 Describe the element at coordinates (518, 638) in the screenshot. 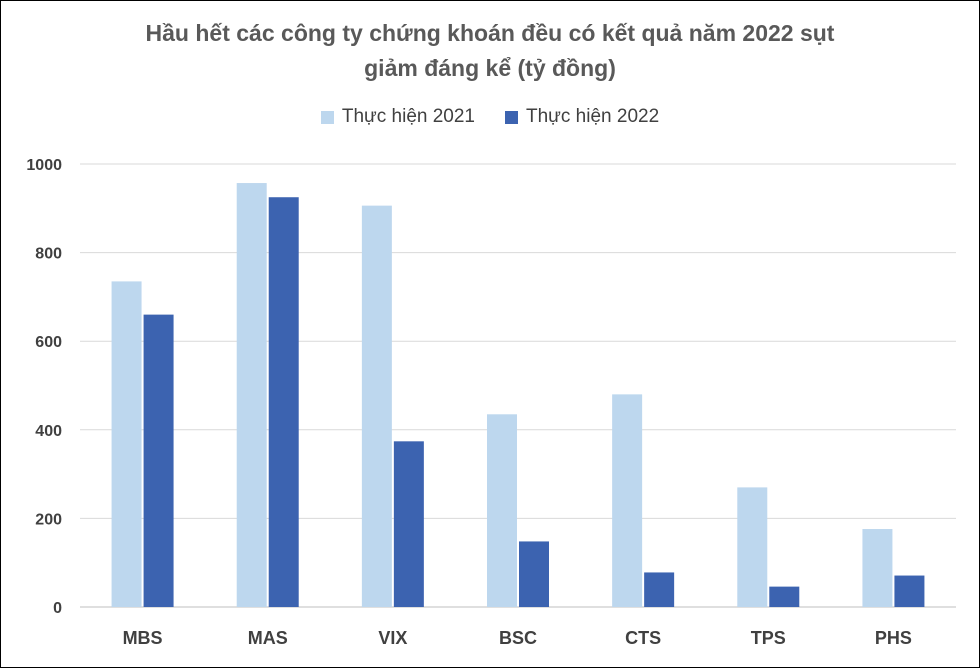

I see `x-tick-label: BSC` at that location.